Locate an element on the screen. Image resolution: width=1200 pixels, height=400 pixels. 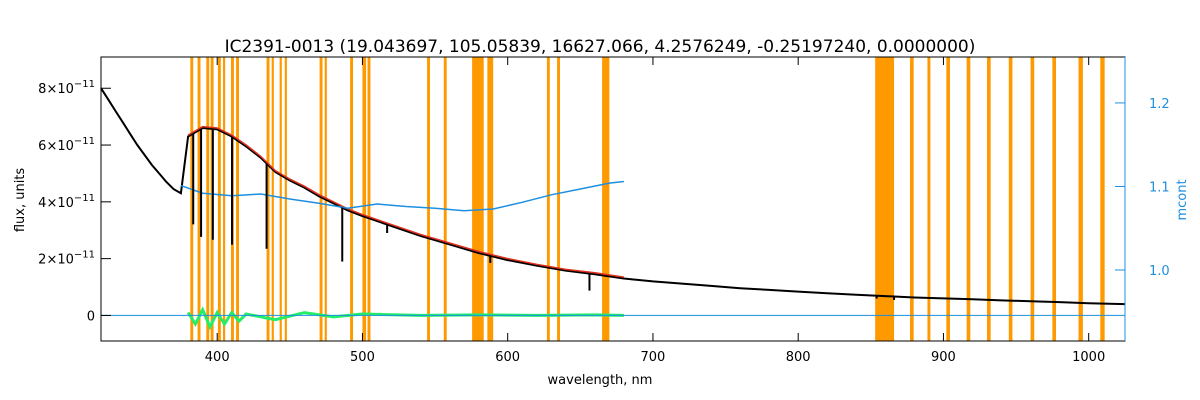
y-right-axis-ticks: 1.0 1.1 1.2 is located at coordinates (1142, 188).